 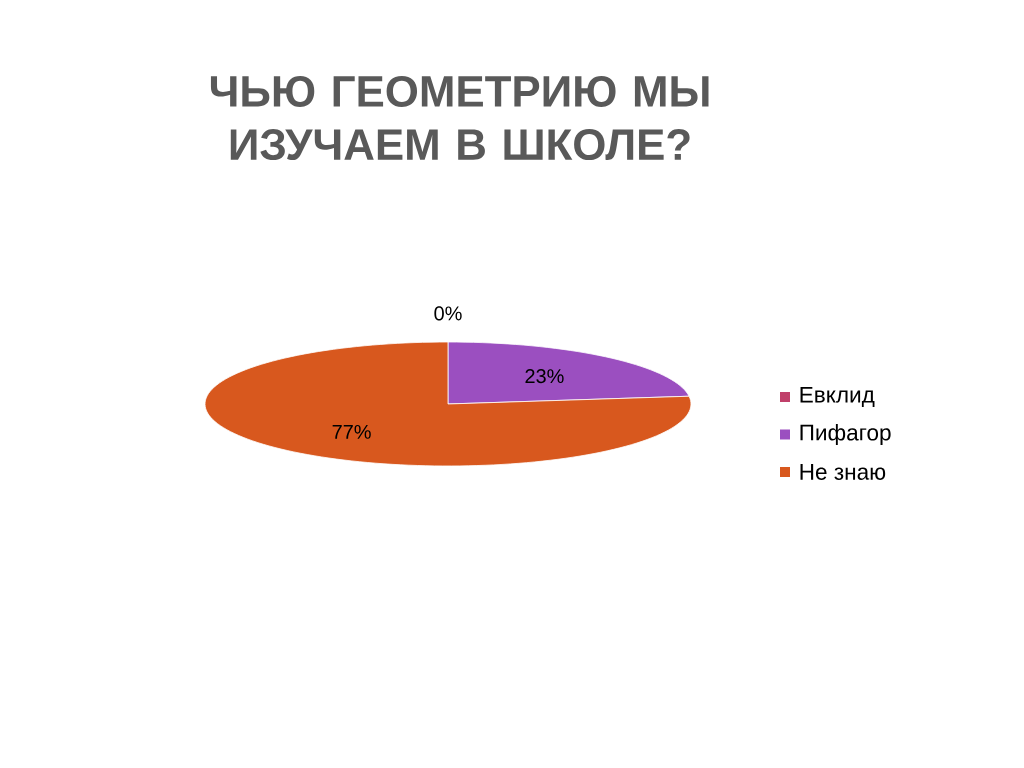 I want to click on legend-label: Не знаю, so click(x=843, y=472).